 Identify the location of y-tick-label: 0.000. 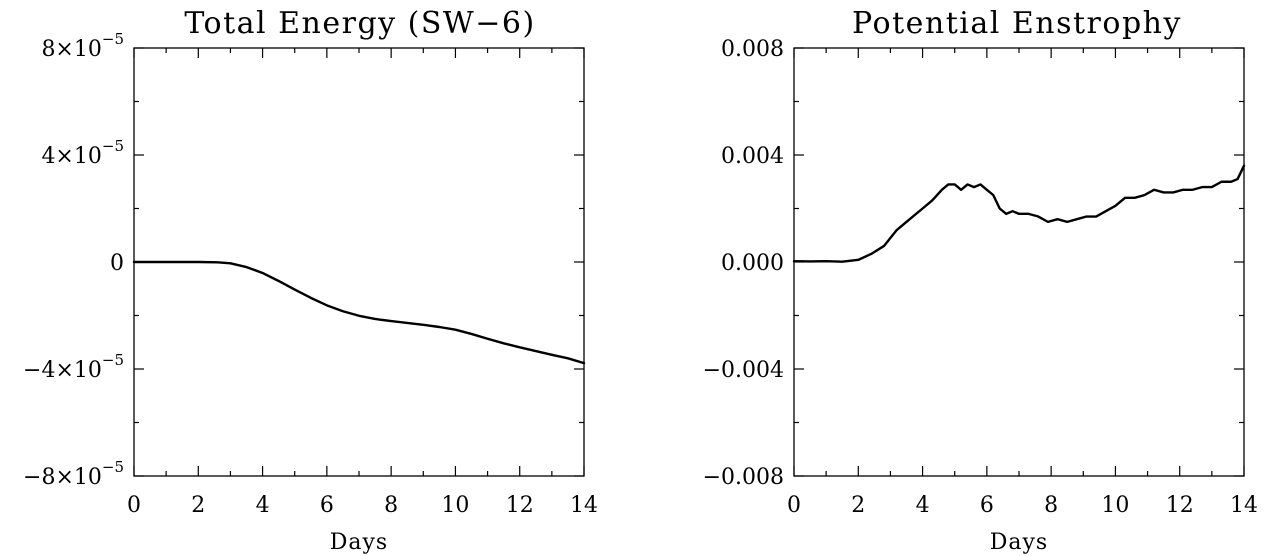
(752, 263).